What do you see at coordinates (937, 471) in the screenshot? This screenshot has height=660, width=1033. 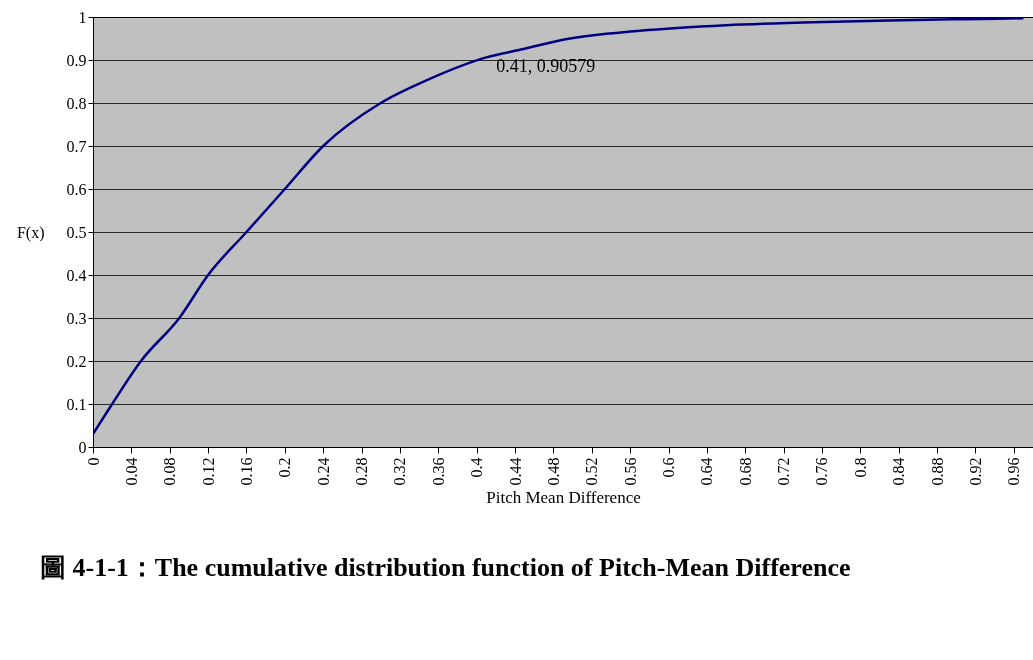 I see `x-tick-label: 0.88` at bounding box center [937, 471].